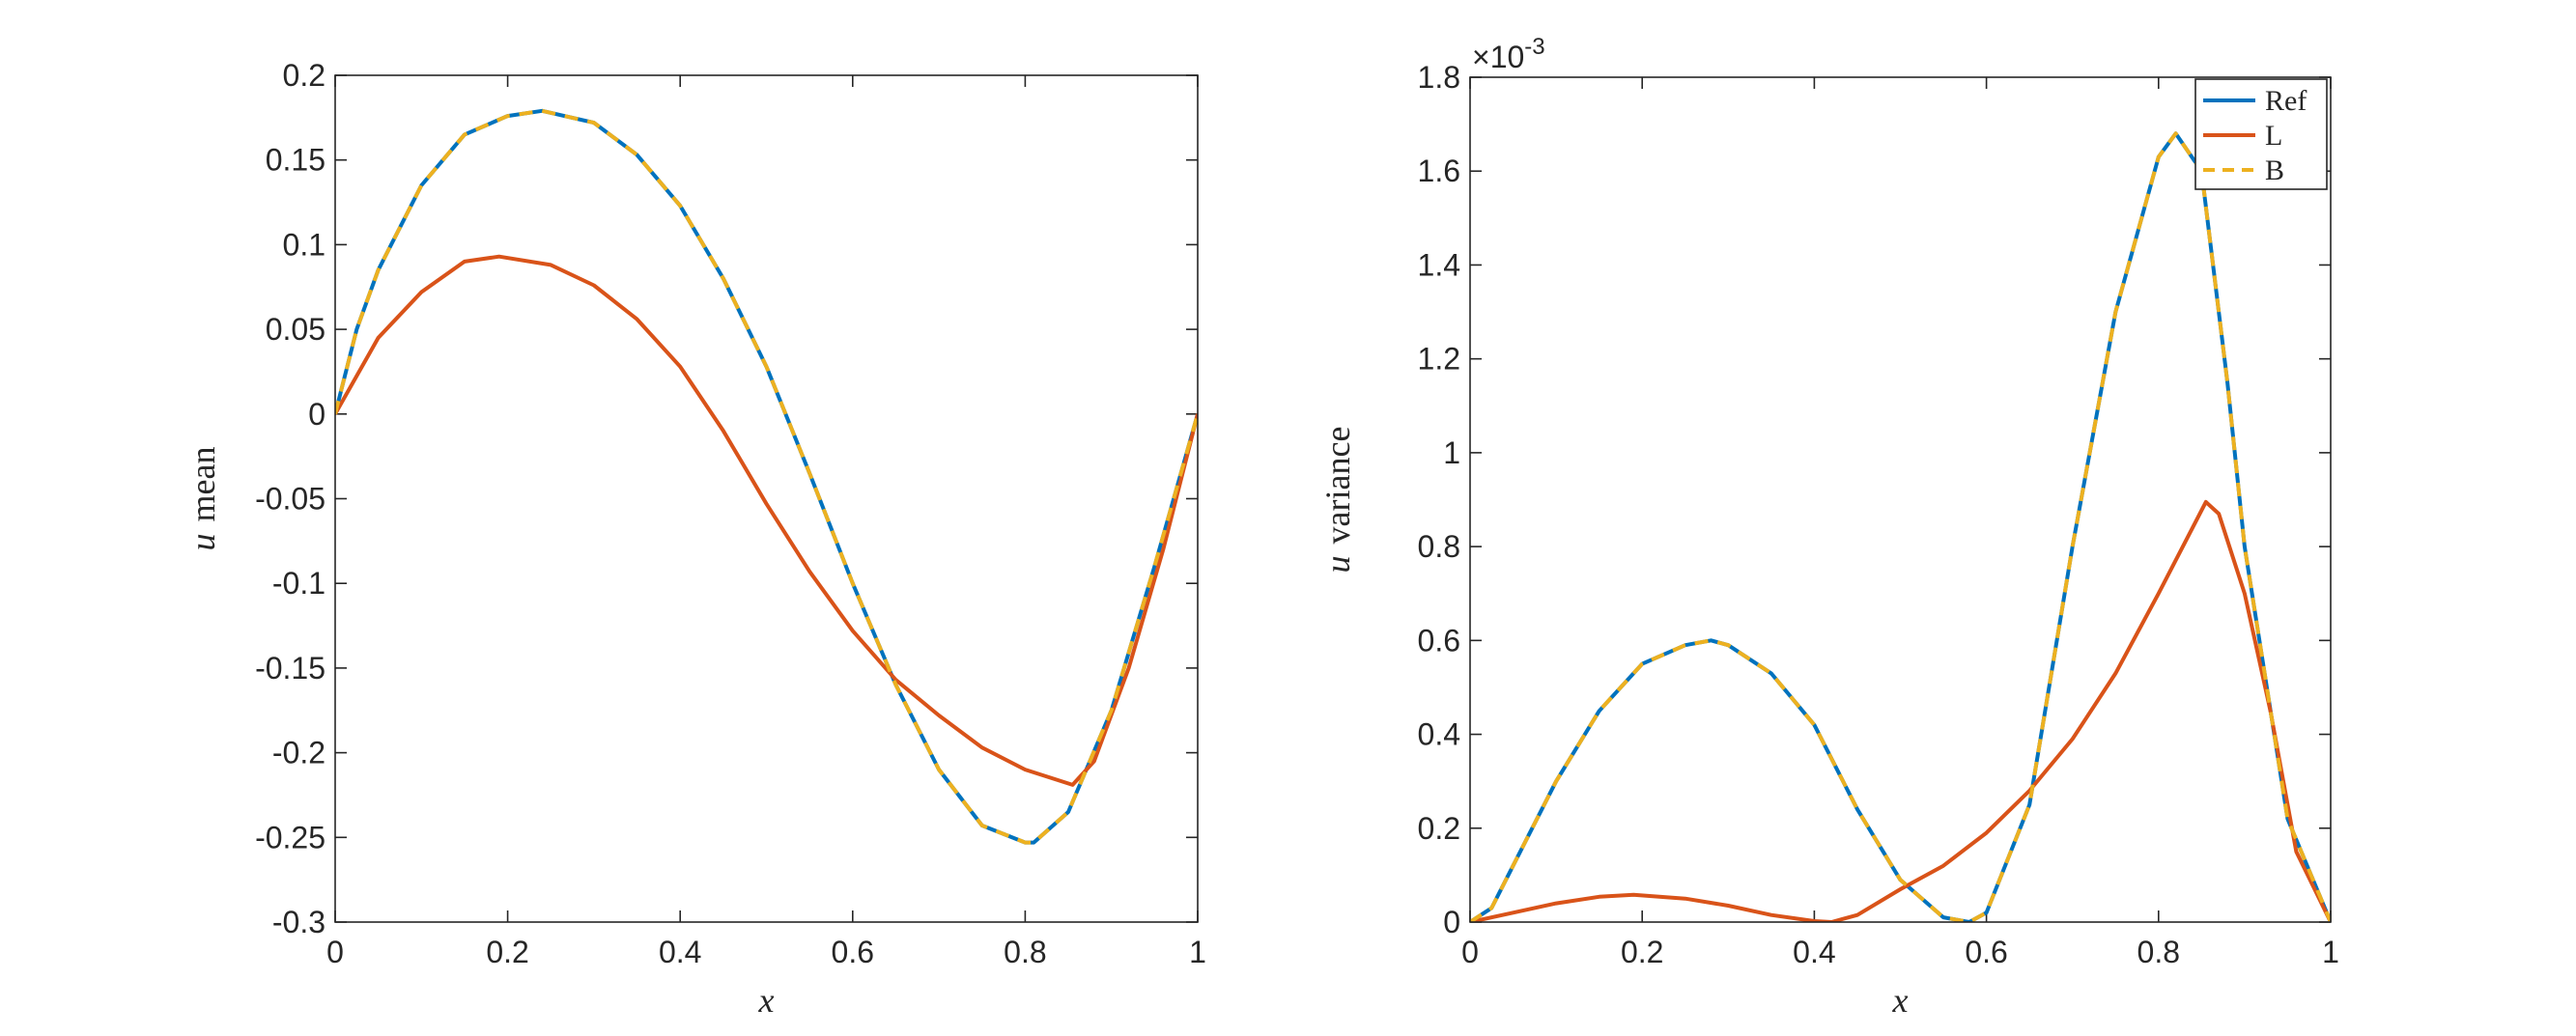 The image size is (2576, 1036). I want to click on y-tick-label: 1.8, so click(1439, 78).